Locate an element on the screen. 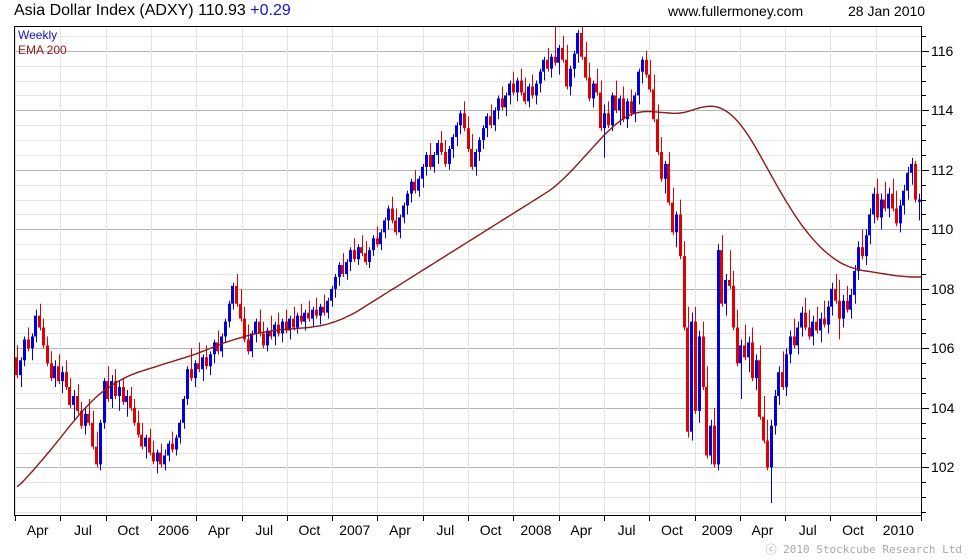 The image size is (980, 560). y-axis-label: 104 is located at coordinates (943, 407).